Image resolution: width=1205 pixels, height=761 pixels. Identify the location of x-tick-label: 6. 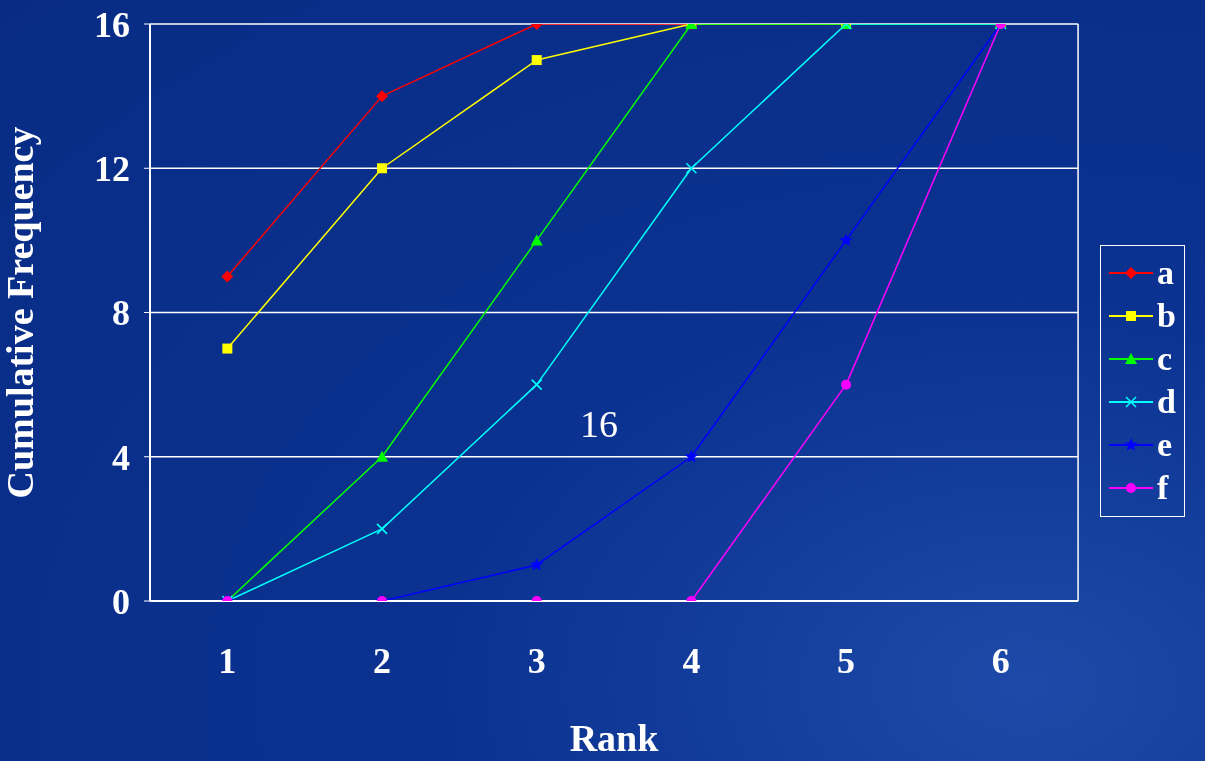
(1000, 660).